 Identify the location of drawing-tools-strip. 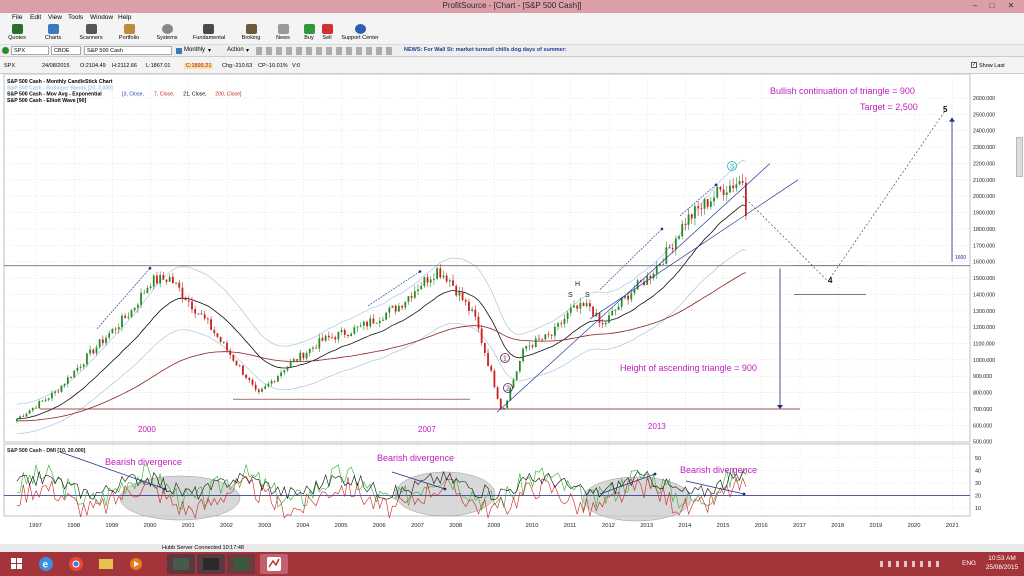
(326, 51).